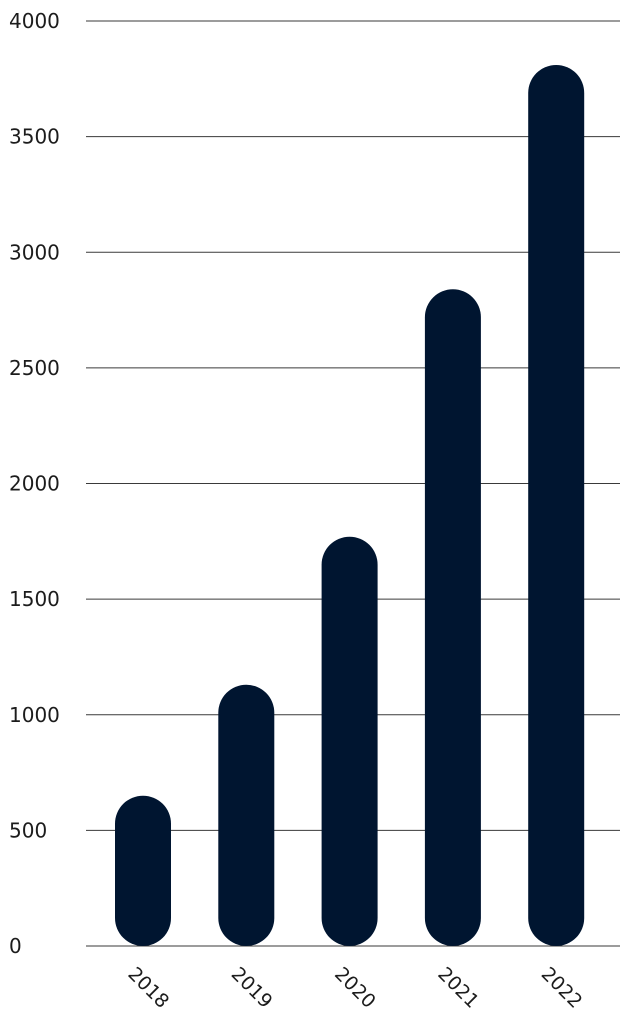 The image size is (620, 1013). Describe the element at coordinates (34, 21) in the screenshot. I see `y-tick-label: 4000` at that location.